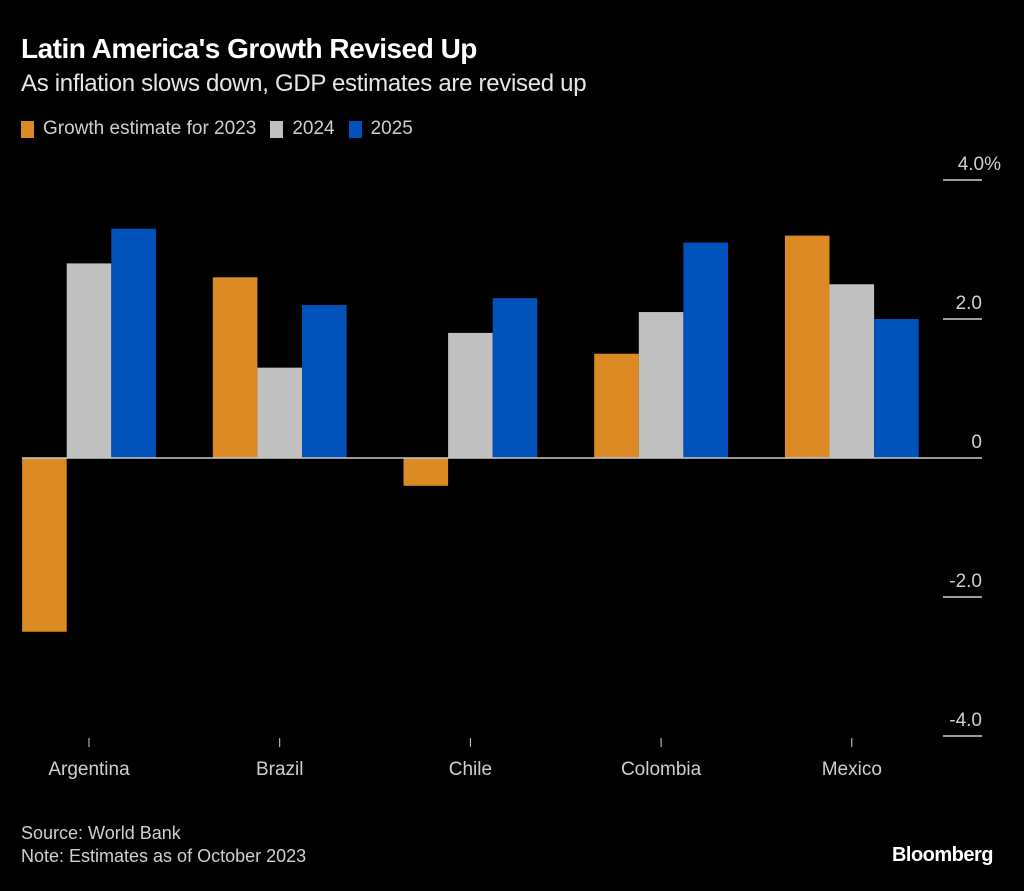 This screenshot has height=891, width=1024. I want to click on x-tick-label: Mexico, so click(852, 769).